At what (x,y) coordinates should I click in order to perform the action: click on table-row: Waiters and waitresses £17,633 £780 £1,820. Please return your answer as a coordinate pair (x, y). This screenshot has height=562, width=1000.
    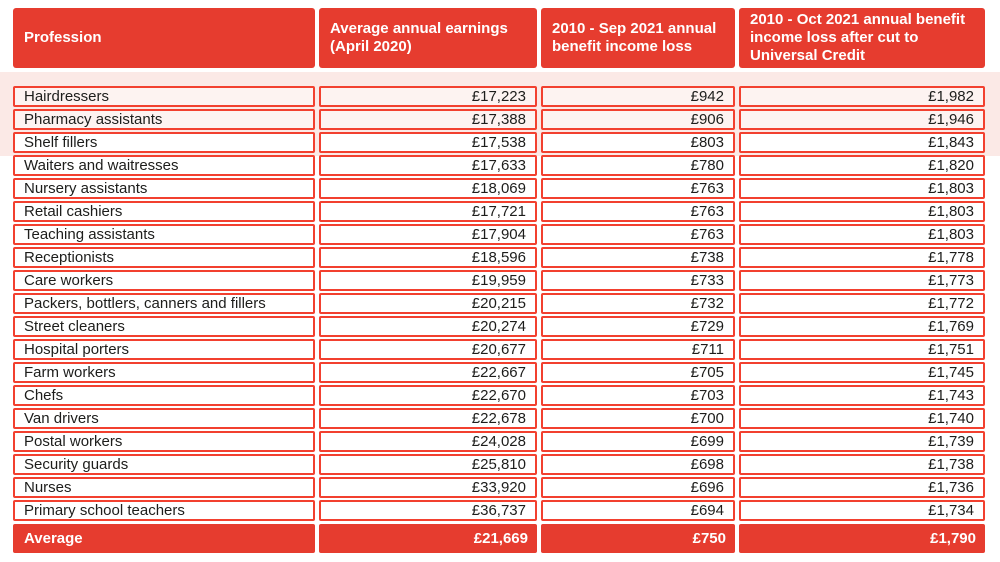
    Looking at the image, I should click on (499, 165).